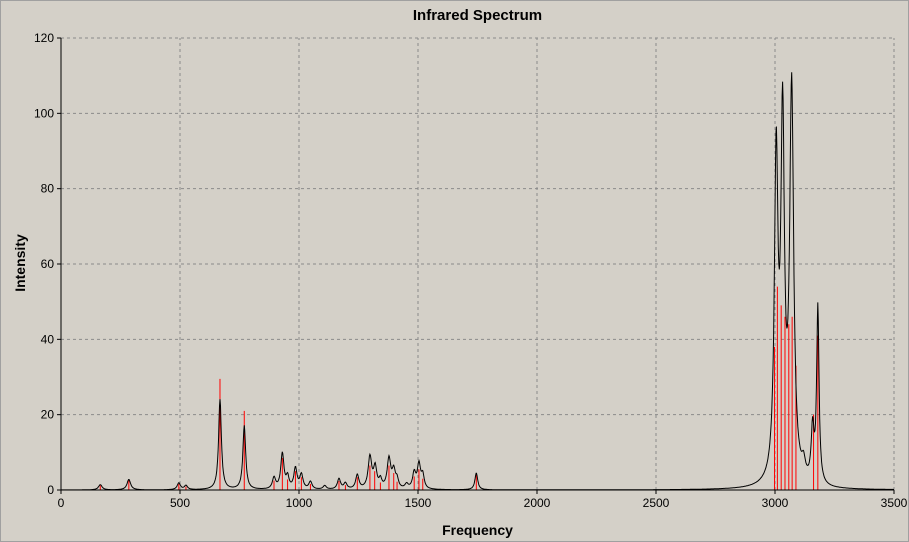  I want to click on svg-text: 2500, so click(656, 503).